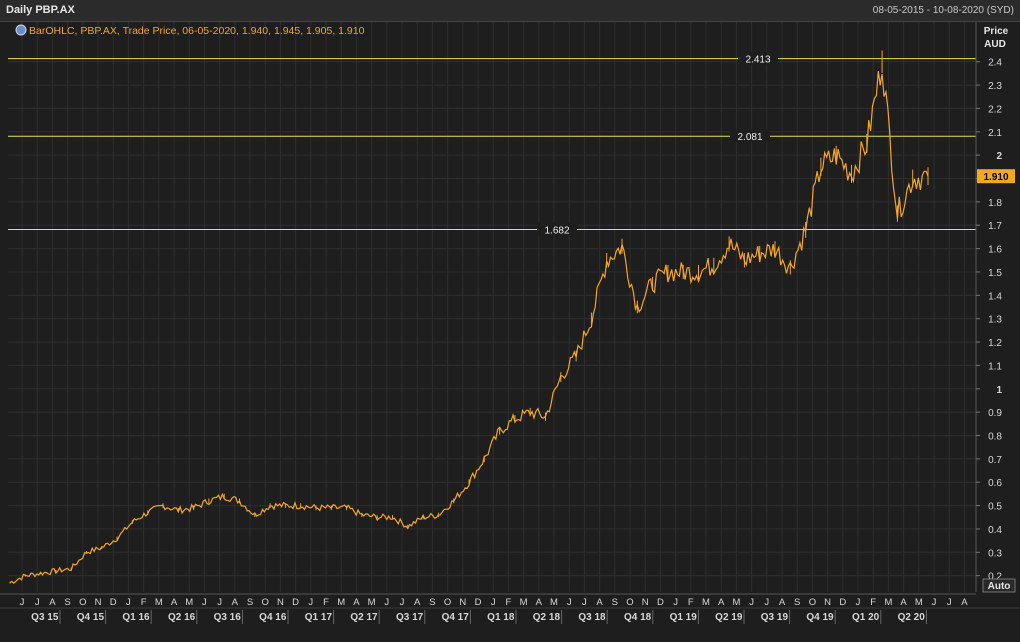 The width and height of the screenshot is (1020, 642). Describe the element at coordinates (995, 44) in the screenshot. I see `y-axis-unit: AUD` at that location.